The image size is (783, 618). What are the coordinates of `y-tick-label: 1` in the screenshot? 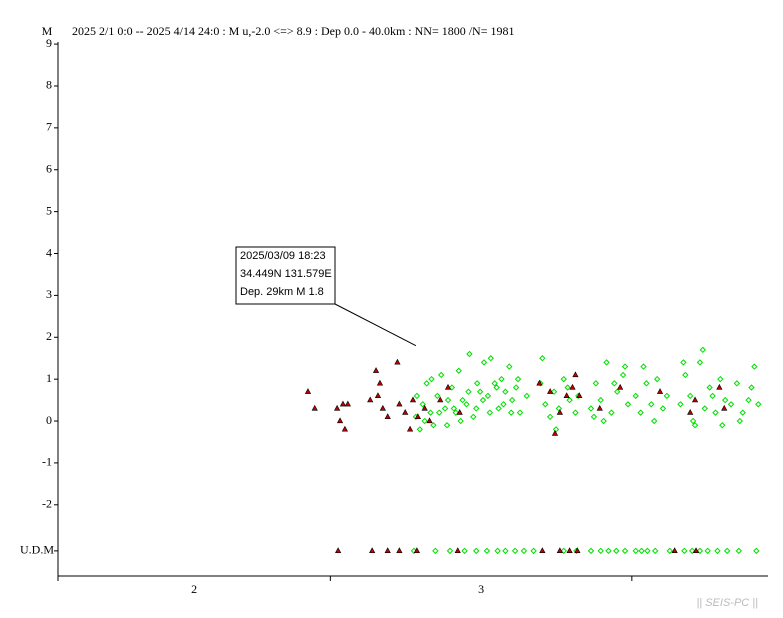 It's located at (49, 378).